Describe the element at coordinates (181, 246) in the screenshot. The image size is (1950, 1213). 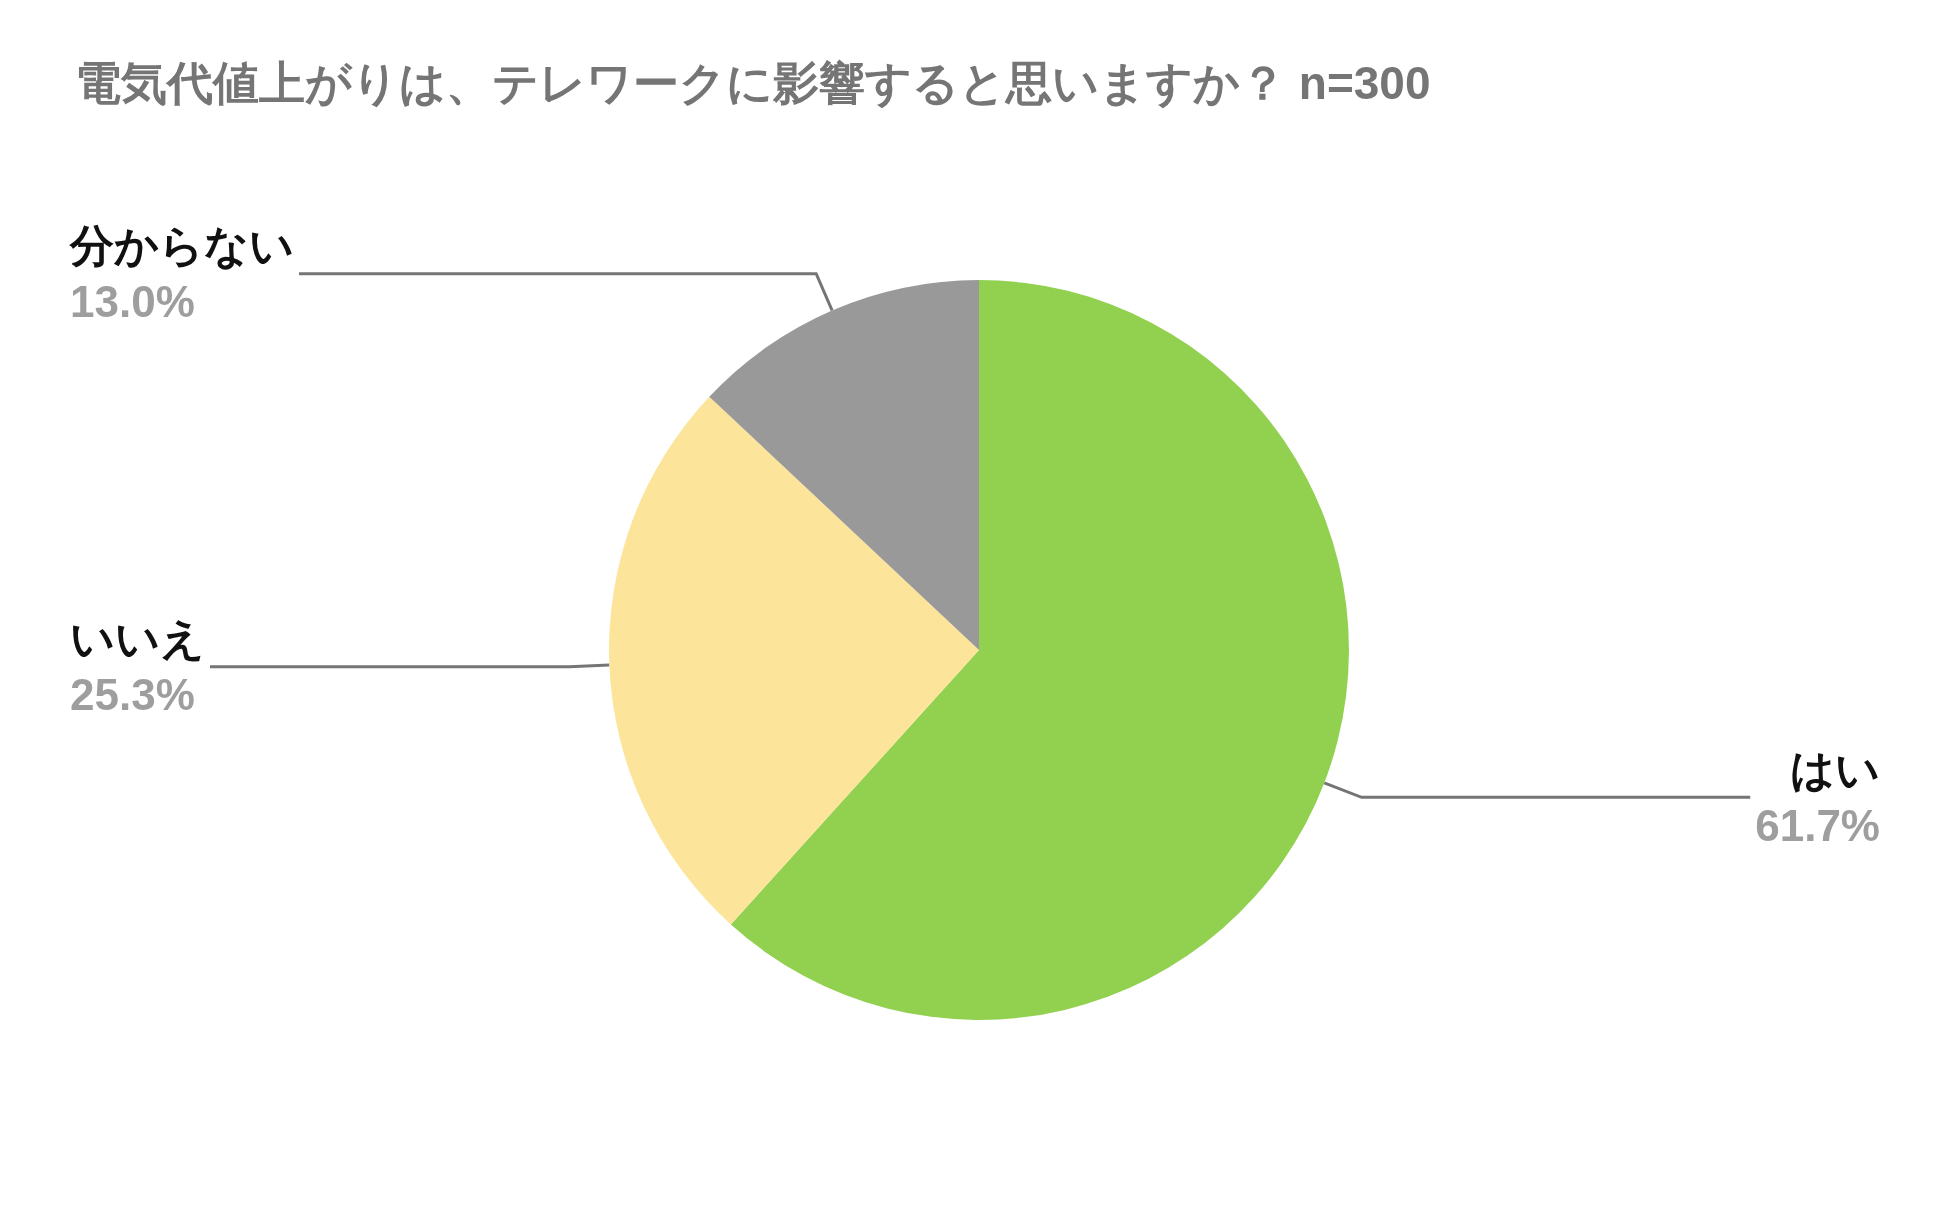
I see `slice-label: 分からない` at that location.